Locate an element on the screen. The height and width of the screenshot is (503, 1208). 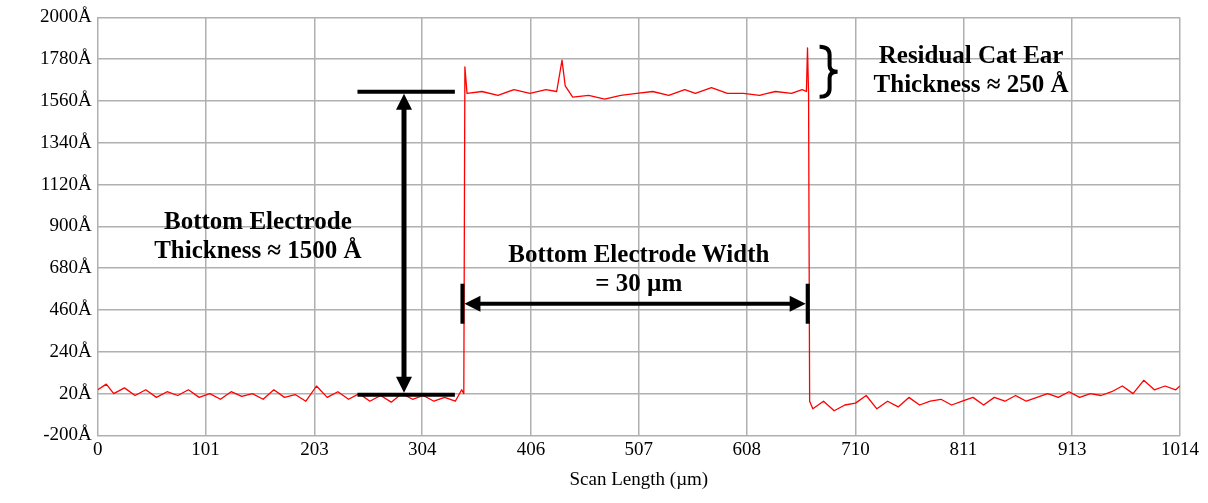
x-tick-label: 203 is located at coordinates (314, 448).